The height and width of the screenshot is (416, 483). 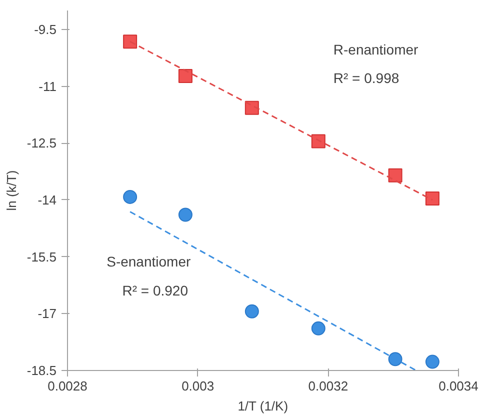 I want to click on annotation: R-enantiomer, so click(x=376, y=49).